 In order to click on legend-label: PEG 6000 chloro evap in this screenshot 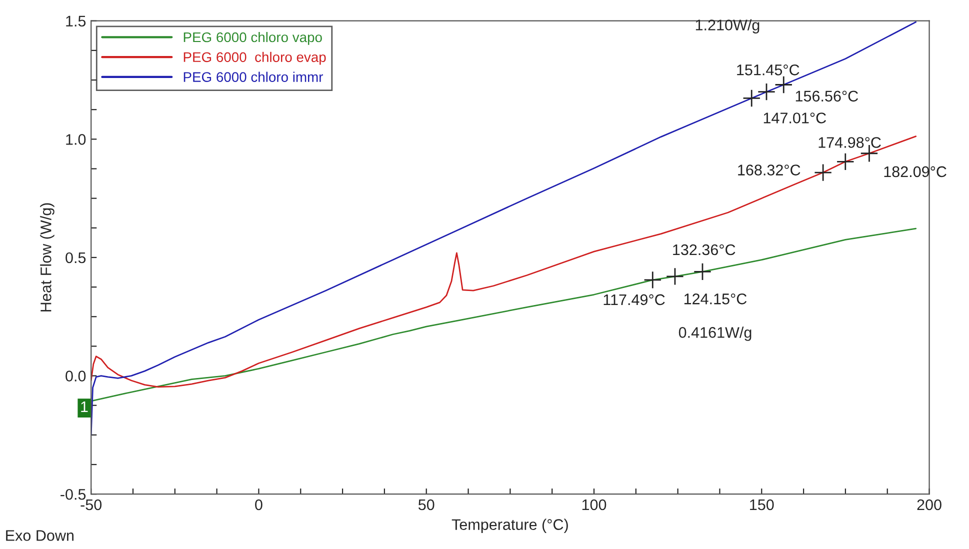, I will do `click(255, 58)`.